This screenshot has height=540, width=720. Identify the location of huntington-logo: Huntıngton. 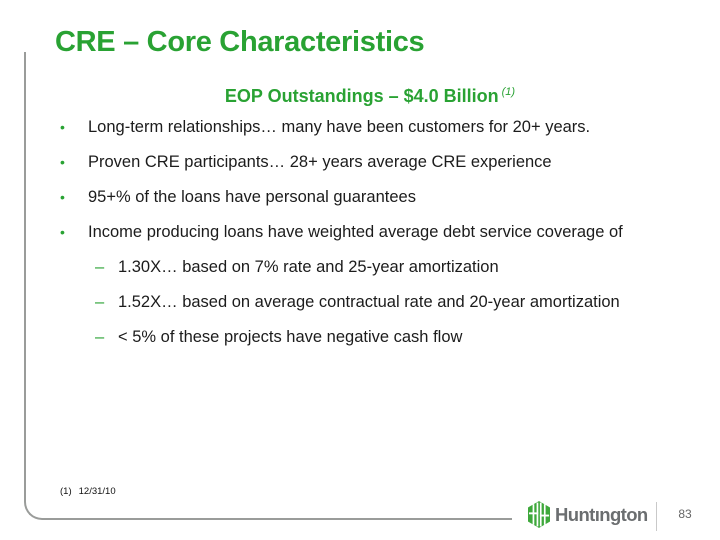
(587, 514).